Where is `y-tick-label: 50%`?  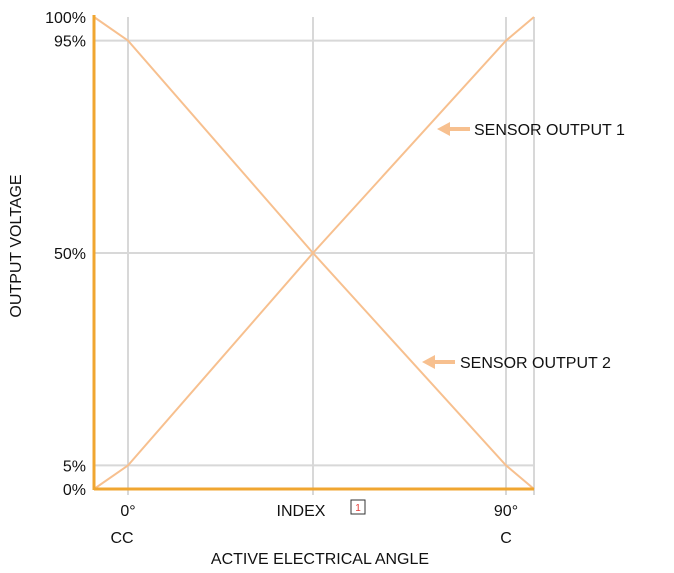 y-tick-label: 50% is located at coordinates (70, 254).